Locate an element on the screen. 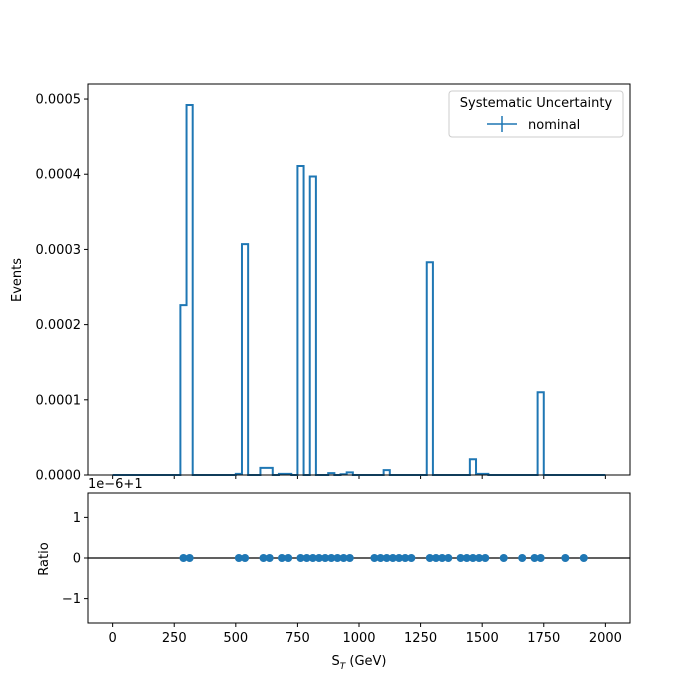  ratio-y-tick-label: 1 is located at coordinates (77, 518).